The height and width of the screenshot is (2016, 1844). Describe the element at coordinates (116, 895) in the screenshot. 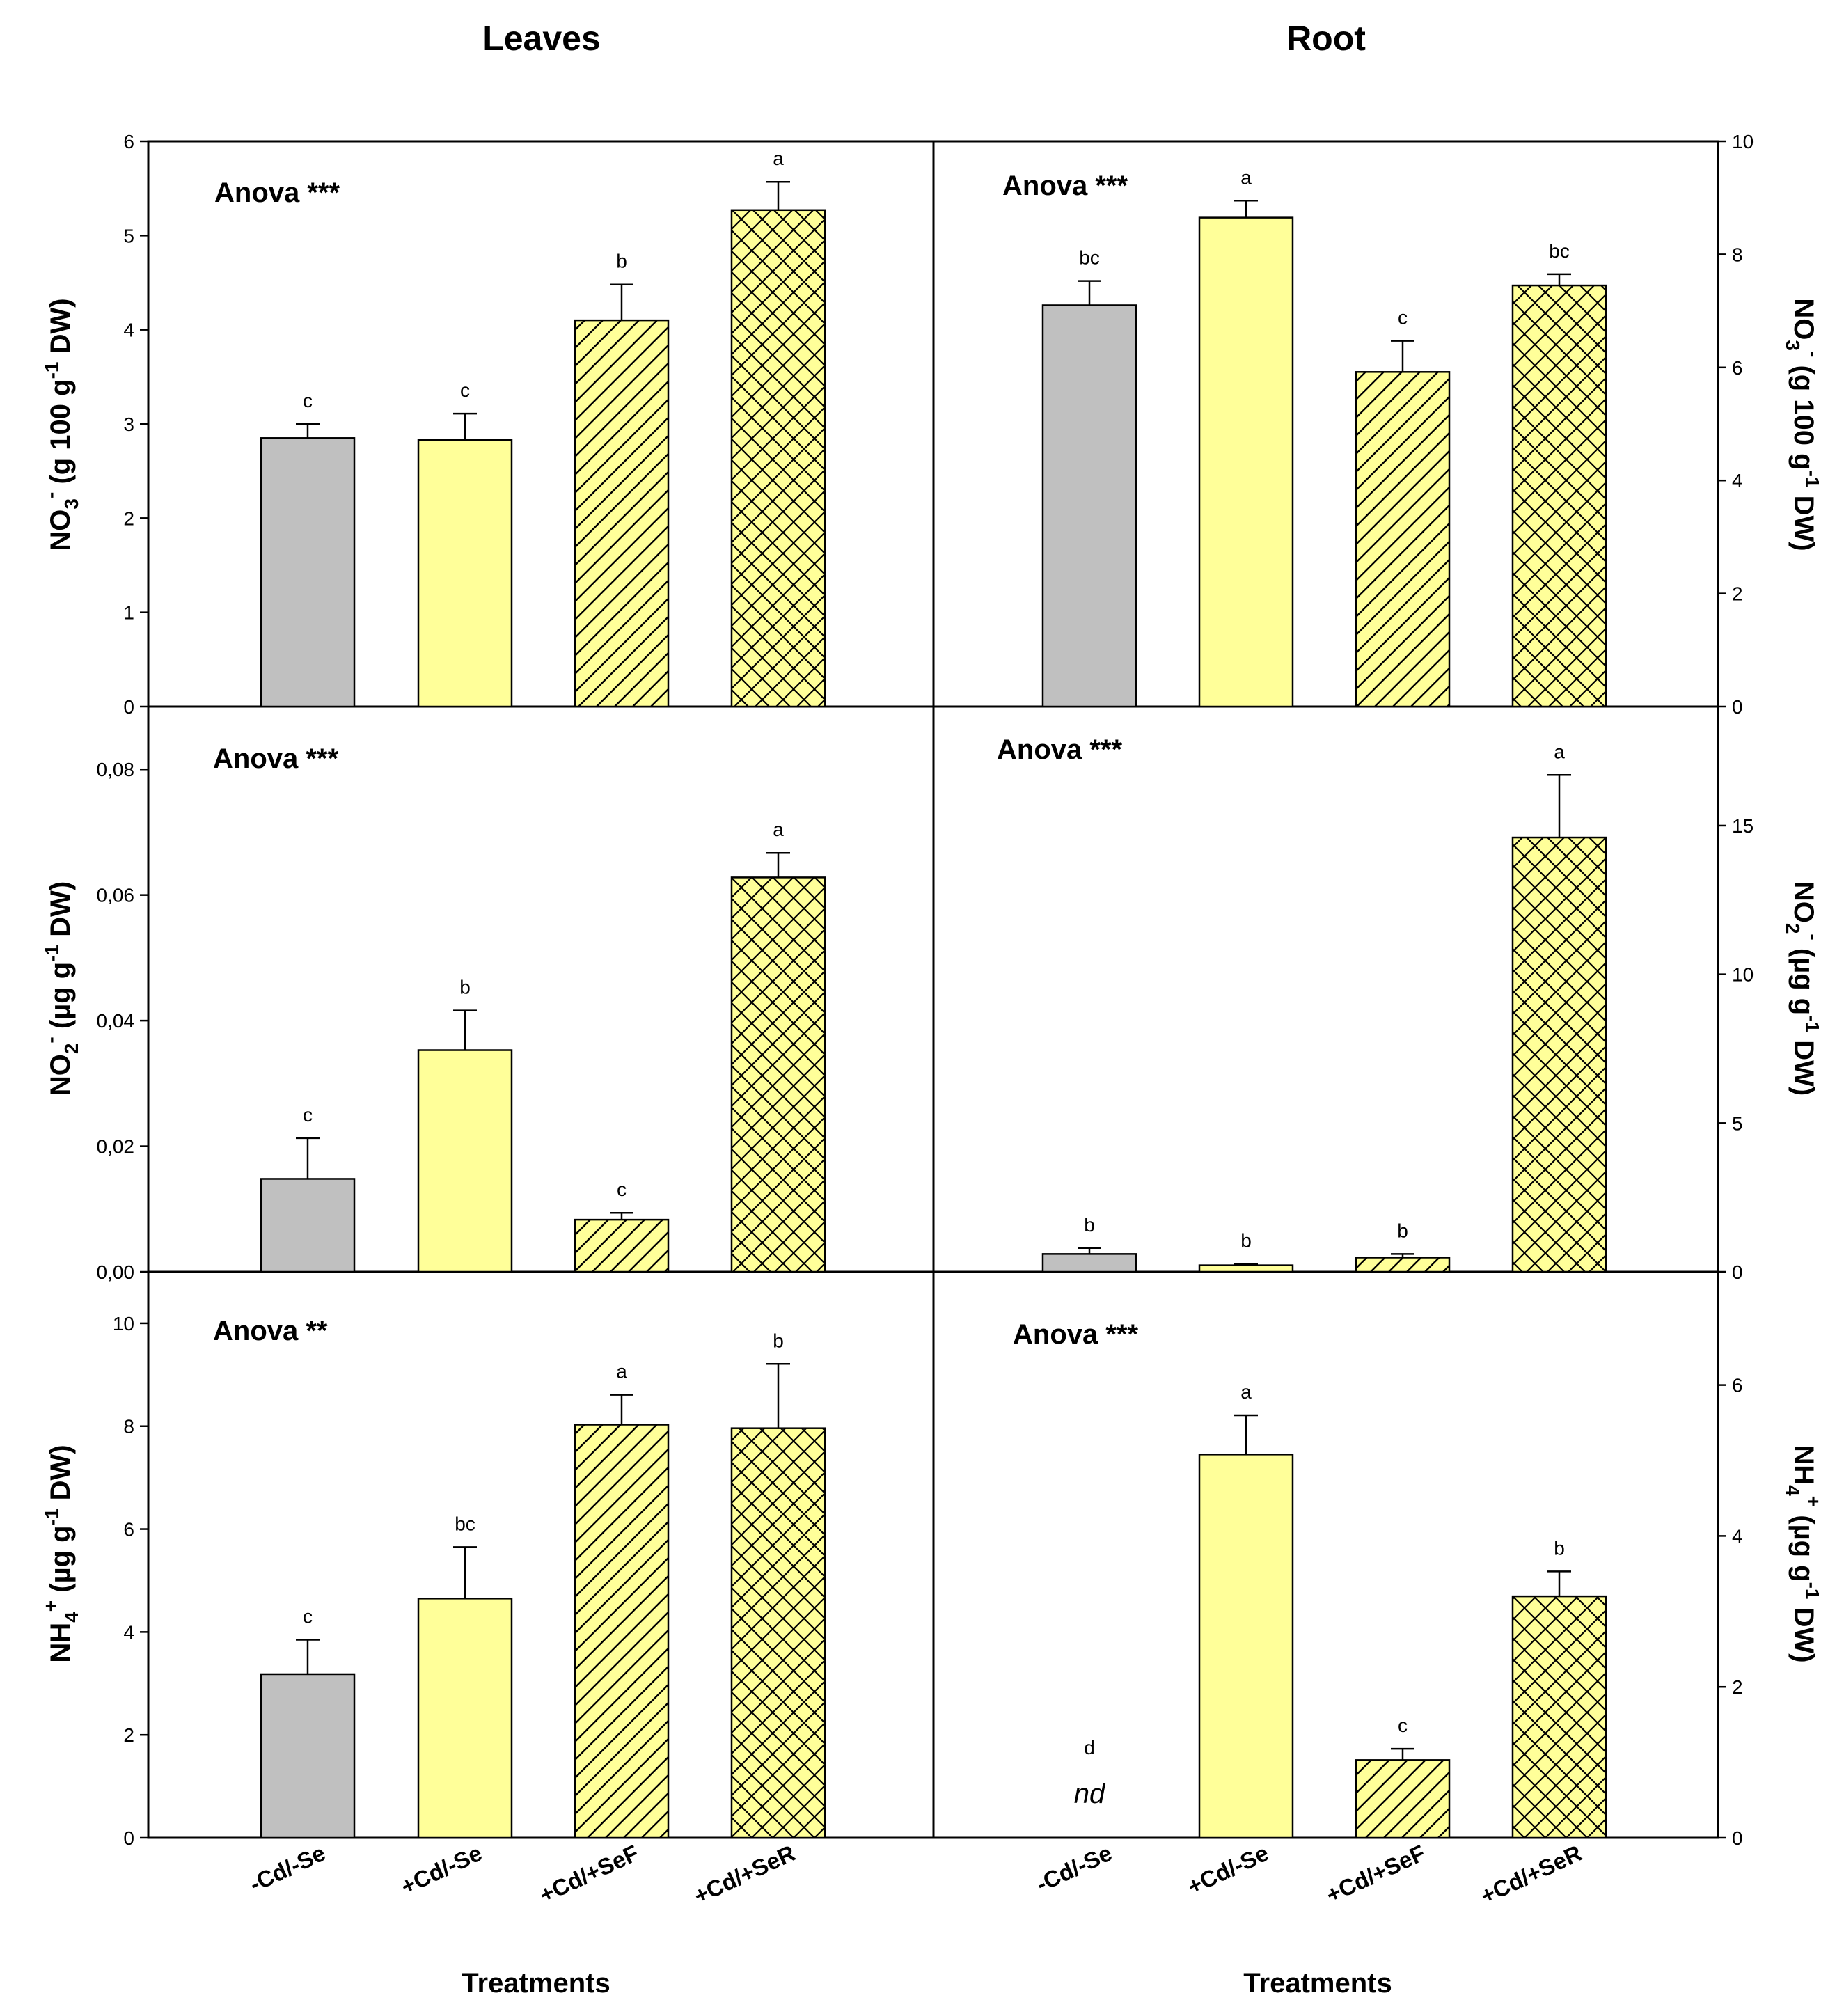

I see `y-tick-label-leaves-nitrite: 0,06` at that location.